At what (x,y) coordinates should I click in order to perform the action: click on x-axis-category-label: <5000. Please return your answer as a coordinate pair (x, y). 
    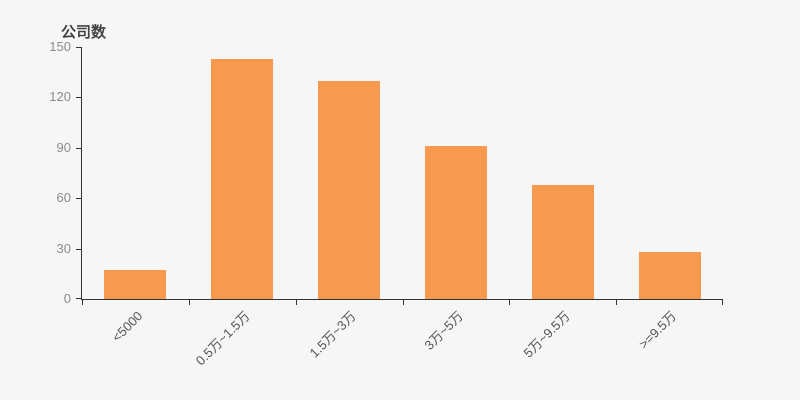
    Looking at the image, I should click on (127, 326).